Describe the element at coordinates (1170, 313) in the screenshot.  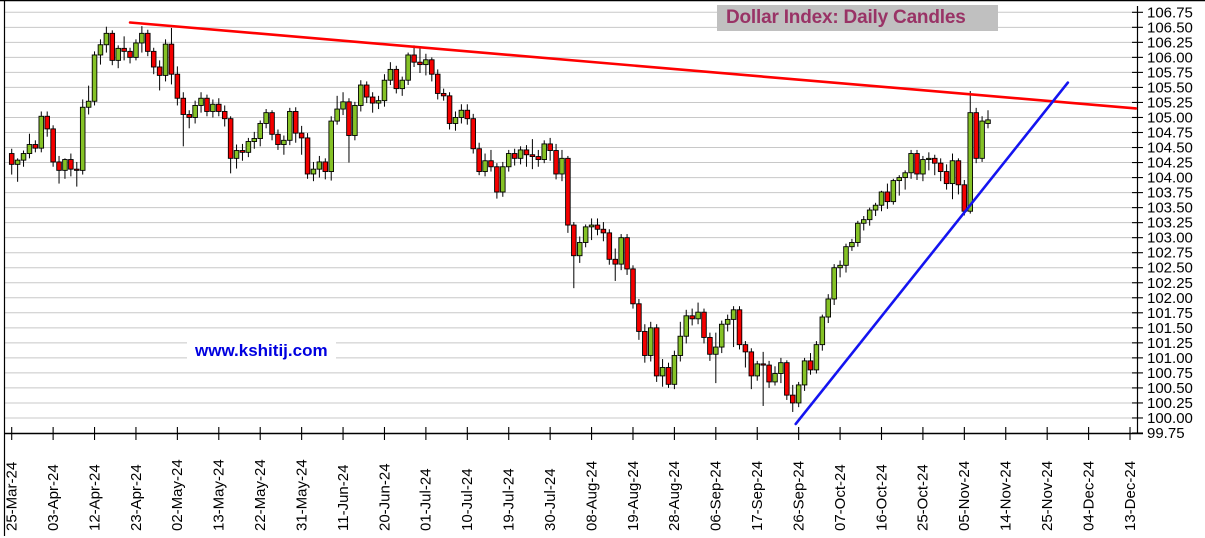
I see `y-tick-label: 101.75` at that location.